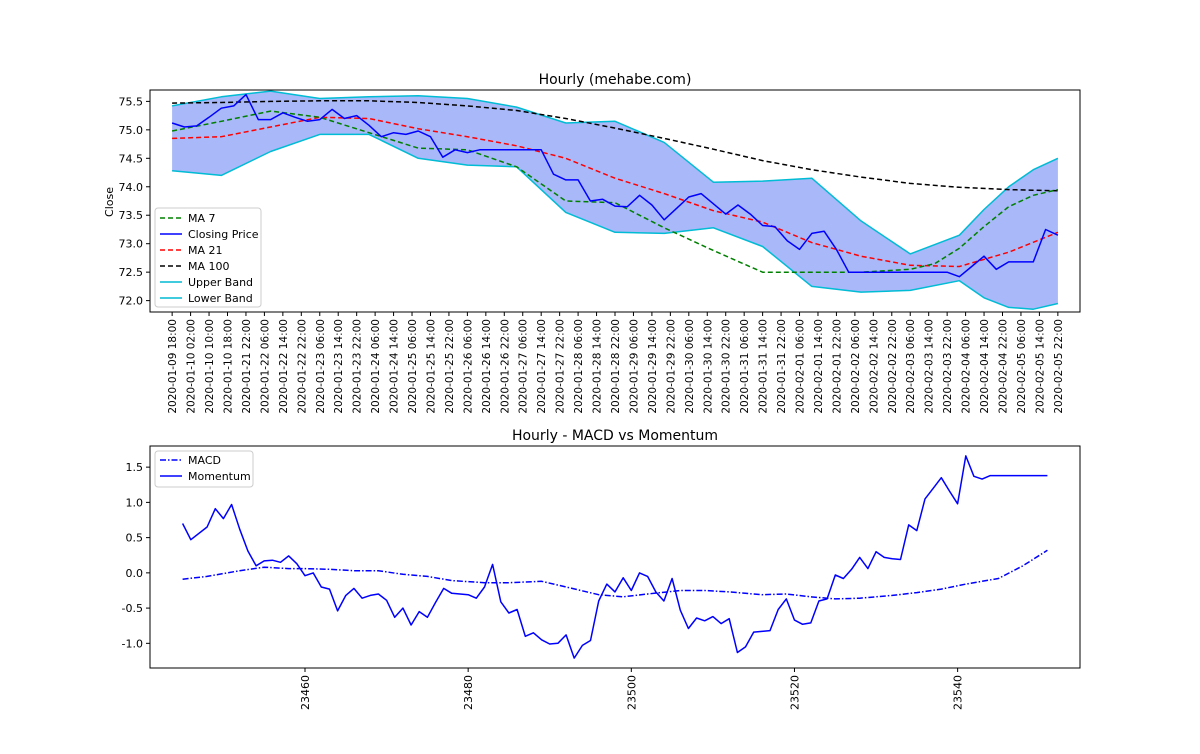  What do you see at coordinates (131, 272) in the screenshot?
I see `y-tick-label: 72.5` at bounding box center [131, 272].